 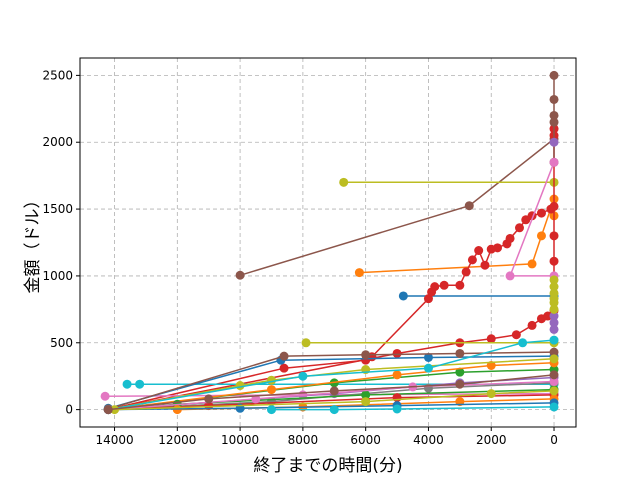 What do you see at coordinates (57, 142) in the screenshot?
I see `y-tick-label: 2000` at bounding box center [57, 142].